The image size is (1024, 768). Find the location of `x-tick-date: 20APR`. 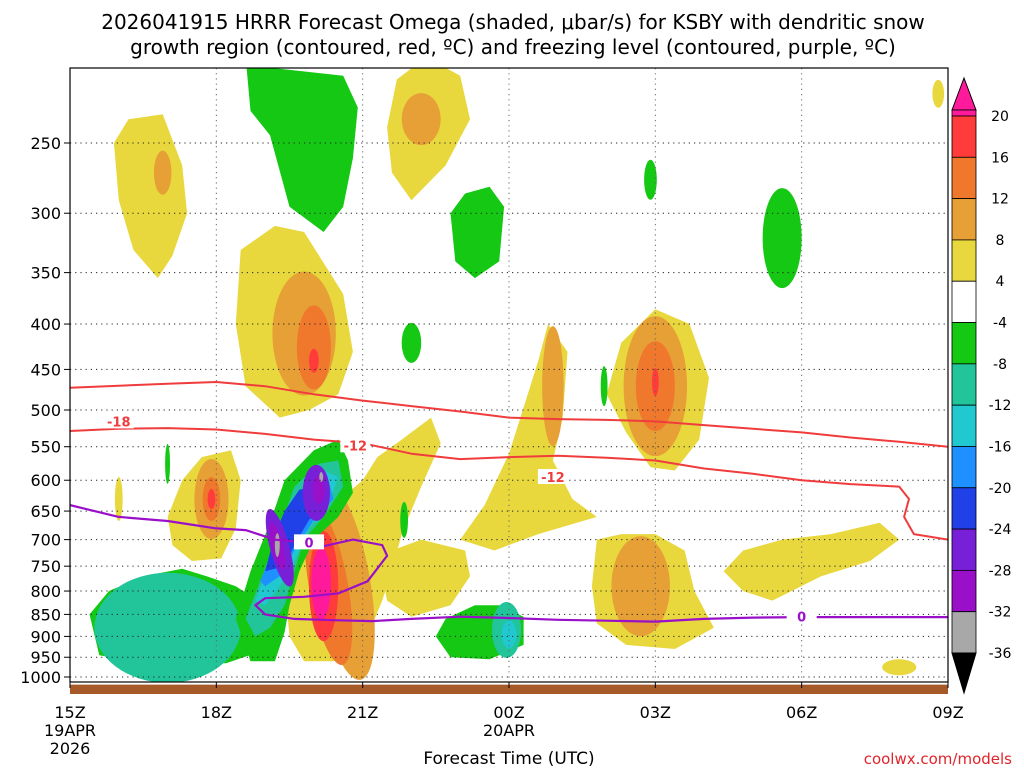

x-tick-date: 20APR is located at coordinates (509, 730).